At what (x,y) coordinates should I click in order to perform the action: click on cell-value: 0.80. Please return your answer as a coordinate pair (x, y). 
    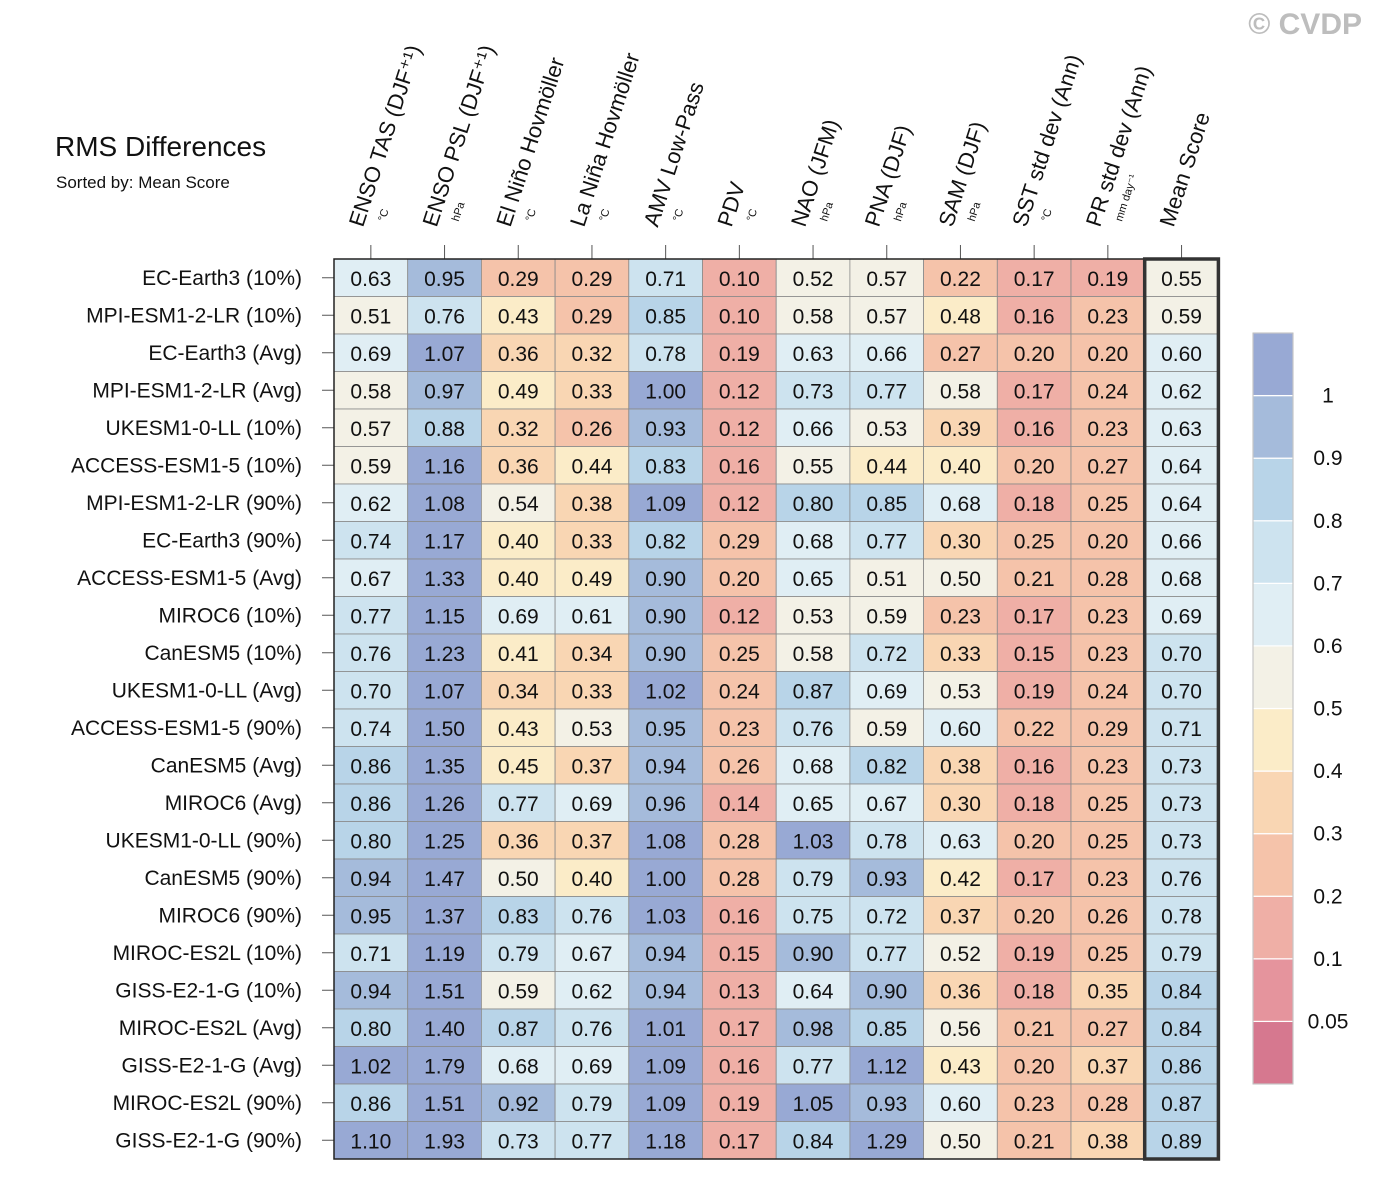
    Looking at the image, I should click on (813, 504).